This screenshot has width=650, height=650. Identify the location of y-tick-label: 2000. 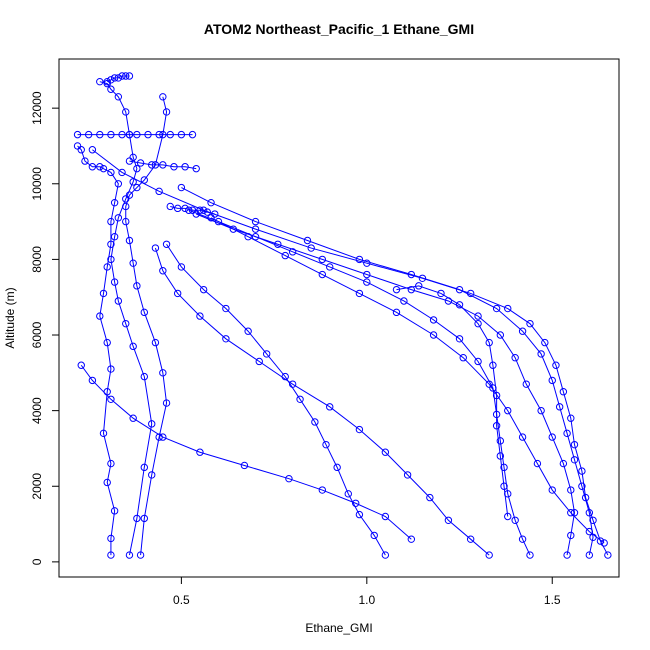
(37, 486).